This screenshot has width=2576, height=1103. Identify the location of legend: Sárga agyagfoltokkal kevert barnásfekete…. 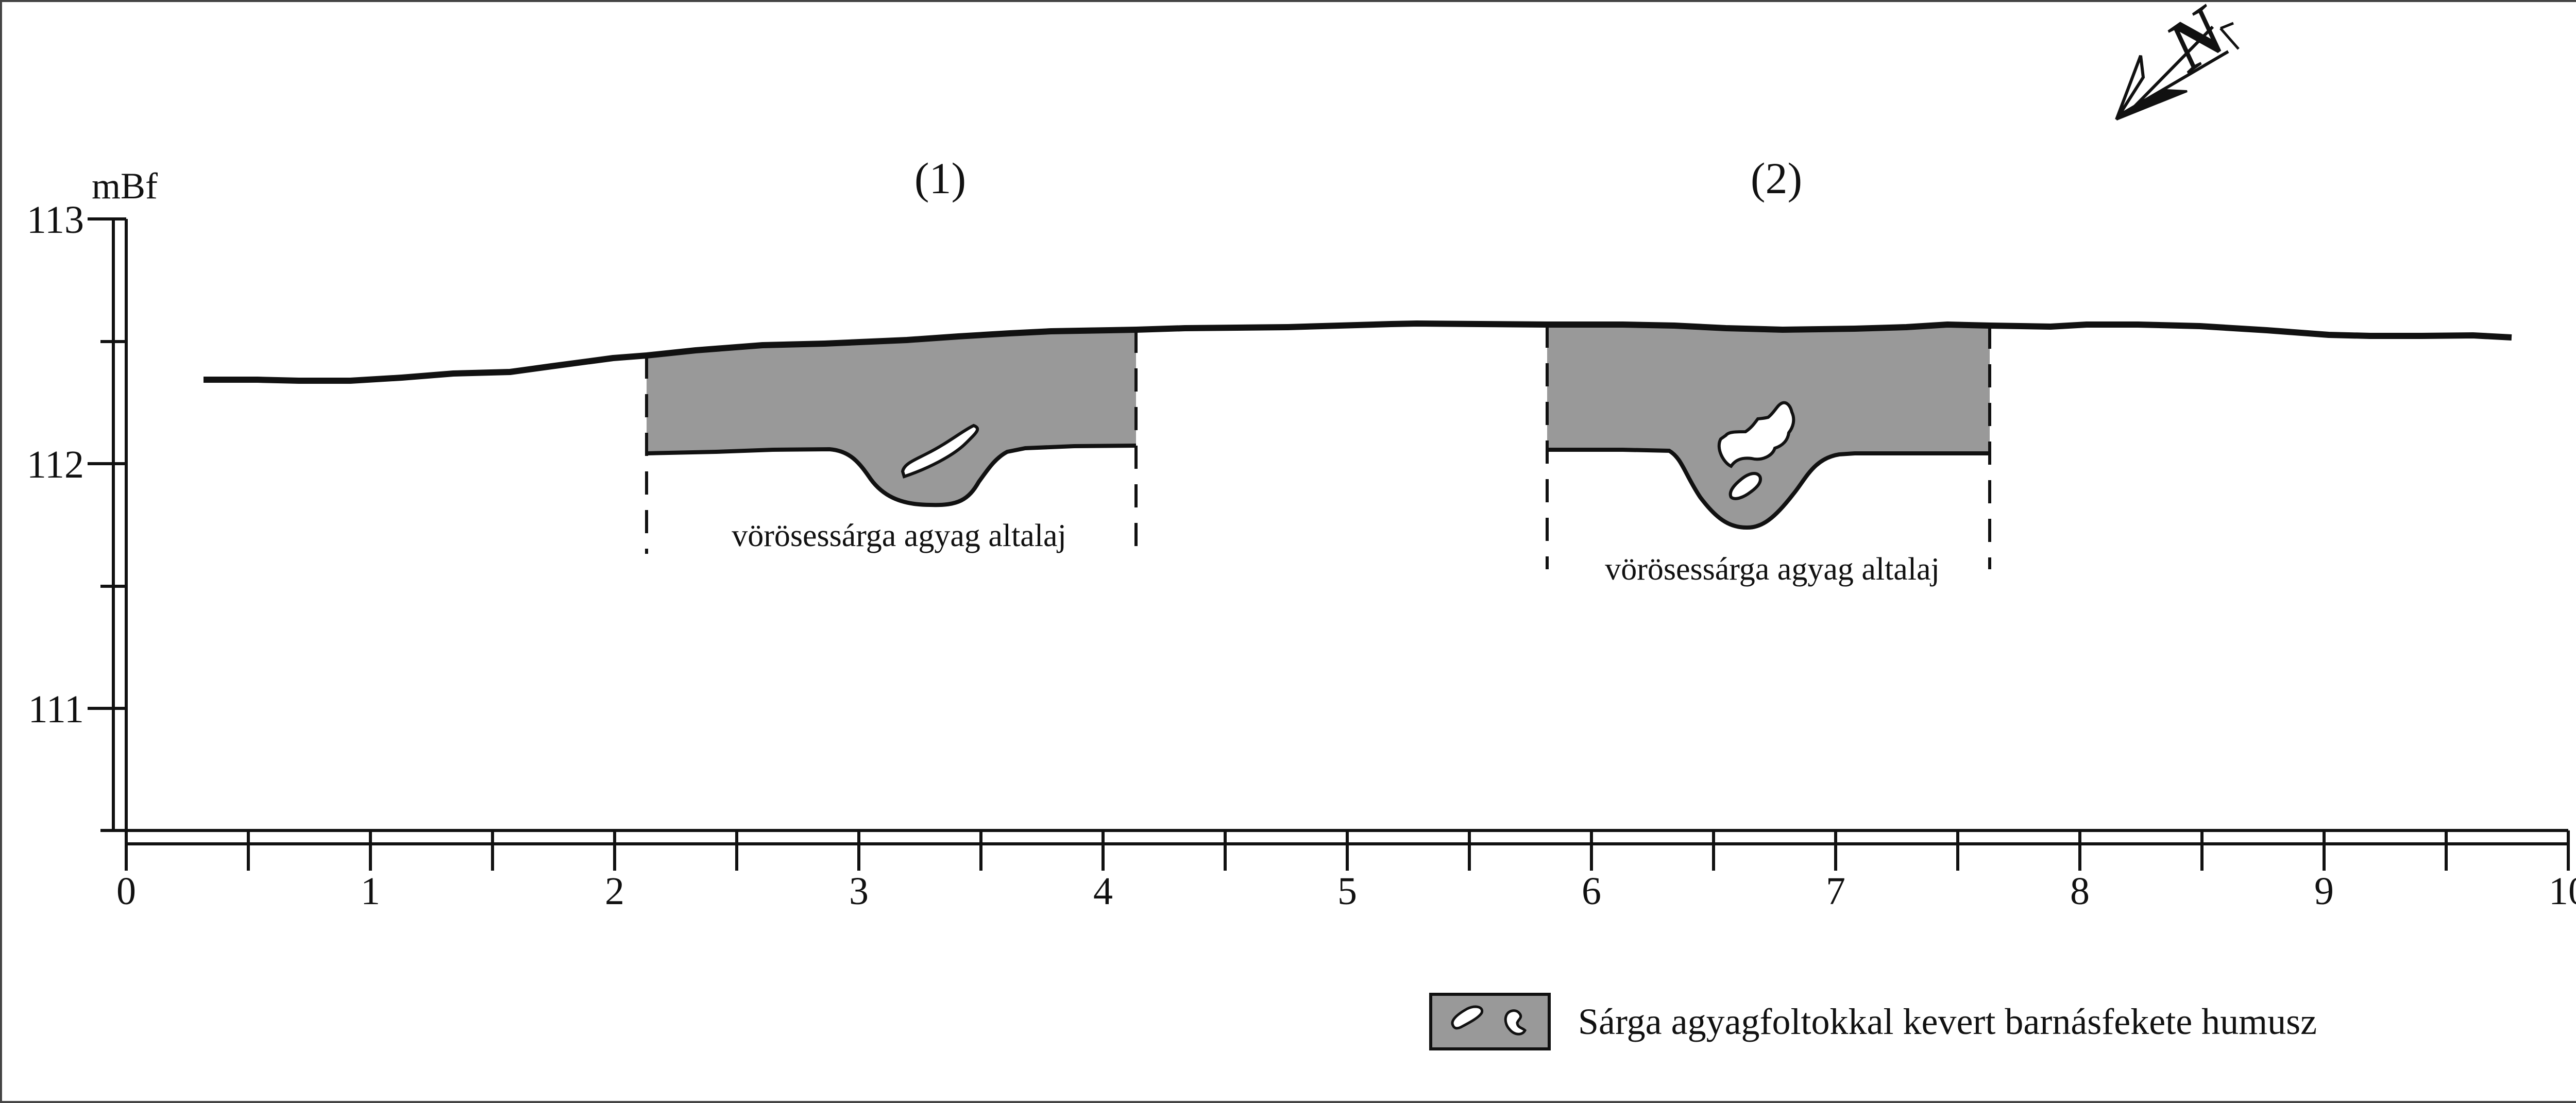
(1873, 1021).